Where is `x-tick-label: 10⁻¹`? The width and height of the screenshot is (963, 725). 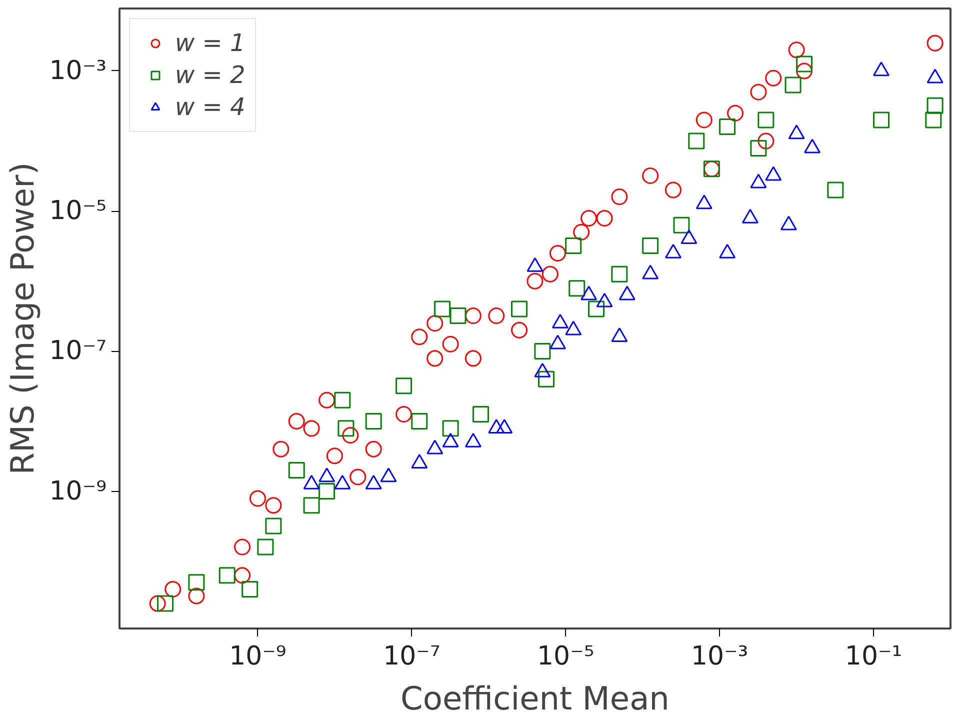
x-tick-label: 10⁻¹ is located at coordinates (873, 657).